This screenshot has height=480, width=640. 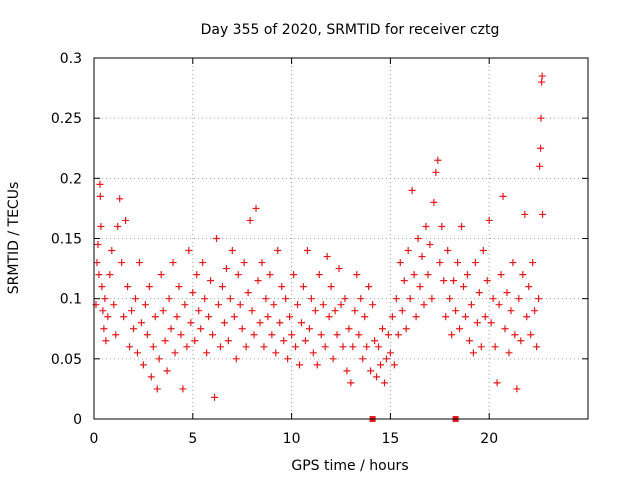 What do you see at coordinates (489, 439) in the screenshot?
I see `x-tick-label: 20` at bounding box center [489, 439].